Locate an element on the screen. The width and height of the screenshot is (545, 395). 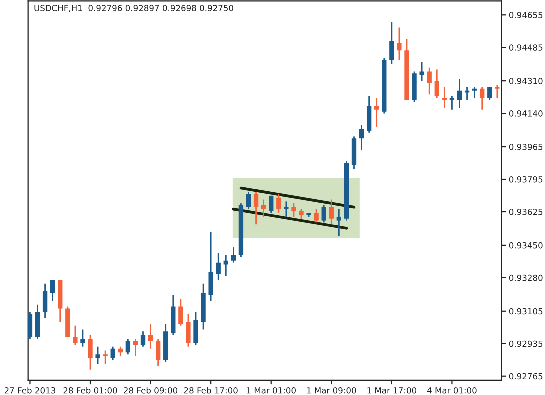
x-tick-label: 28 Feb 09:00 is located at coordinates (151, 390).